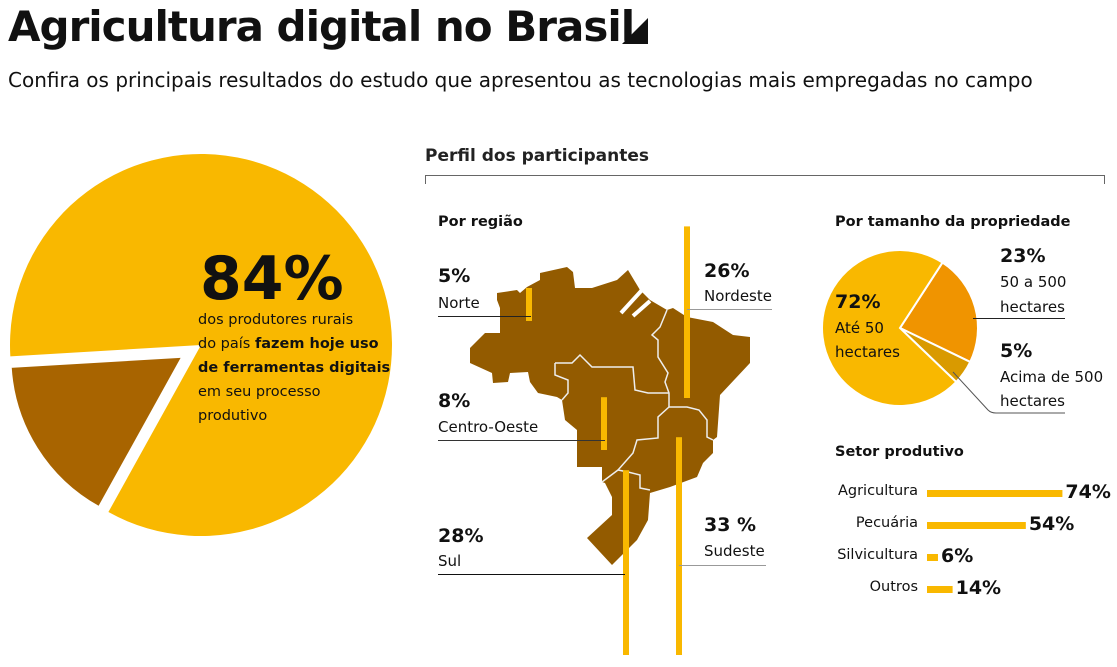  What do you see at coordinates (450, 561) in the screenshot?
I see `sul-label: Sul` at bounding box center [450, 561].